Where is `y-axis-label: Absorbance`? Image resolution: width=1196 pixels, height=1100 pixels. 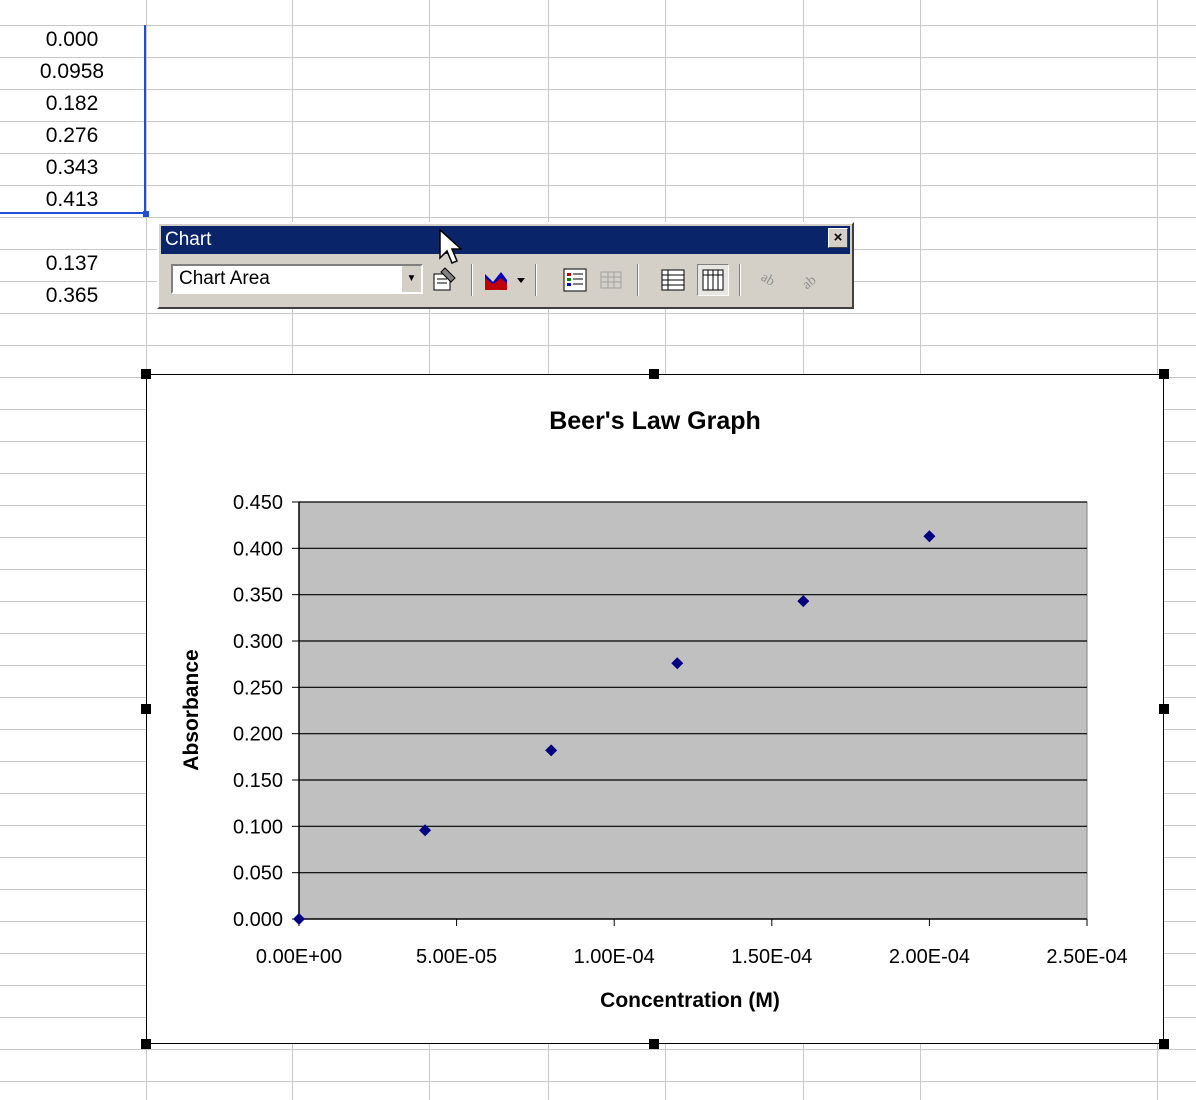 y-axis-label: Absorbance is located at coordinates (191, 709).